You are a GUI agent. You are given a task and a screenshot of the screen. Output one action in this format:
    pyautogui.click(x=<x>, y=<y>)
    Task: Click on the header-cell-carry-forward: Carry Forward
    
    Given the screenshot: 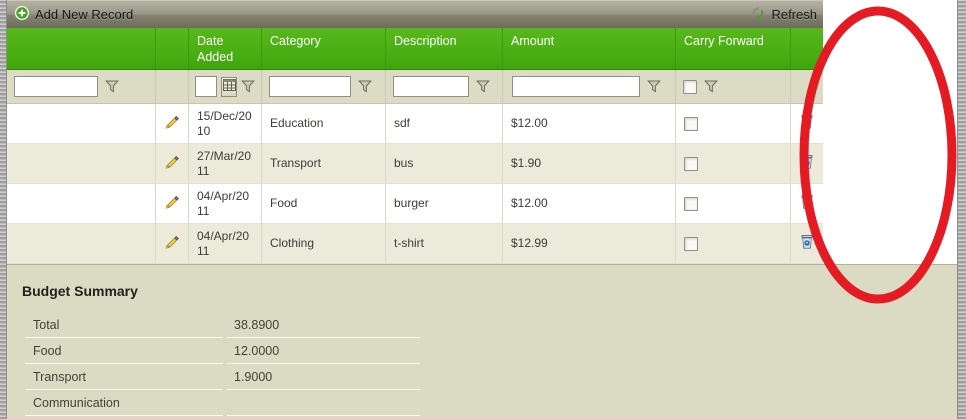 What is the action you would take?
    pyautogui.click(x=732, y=48)
    